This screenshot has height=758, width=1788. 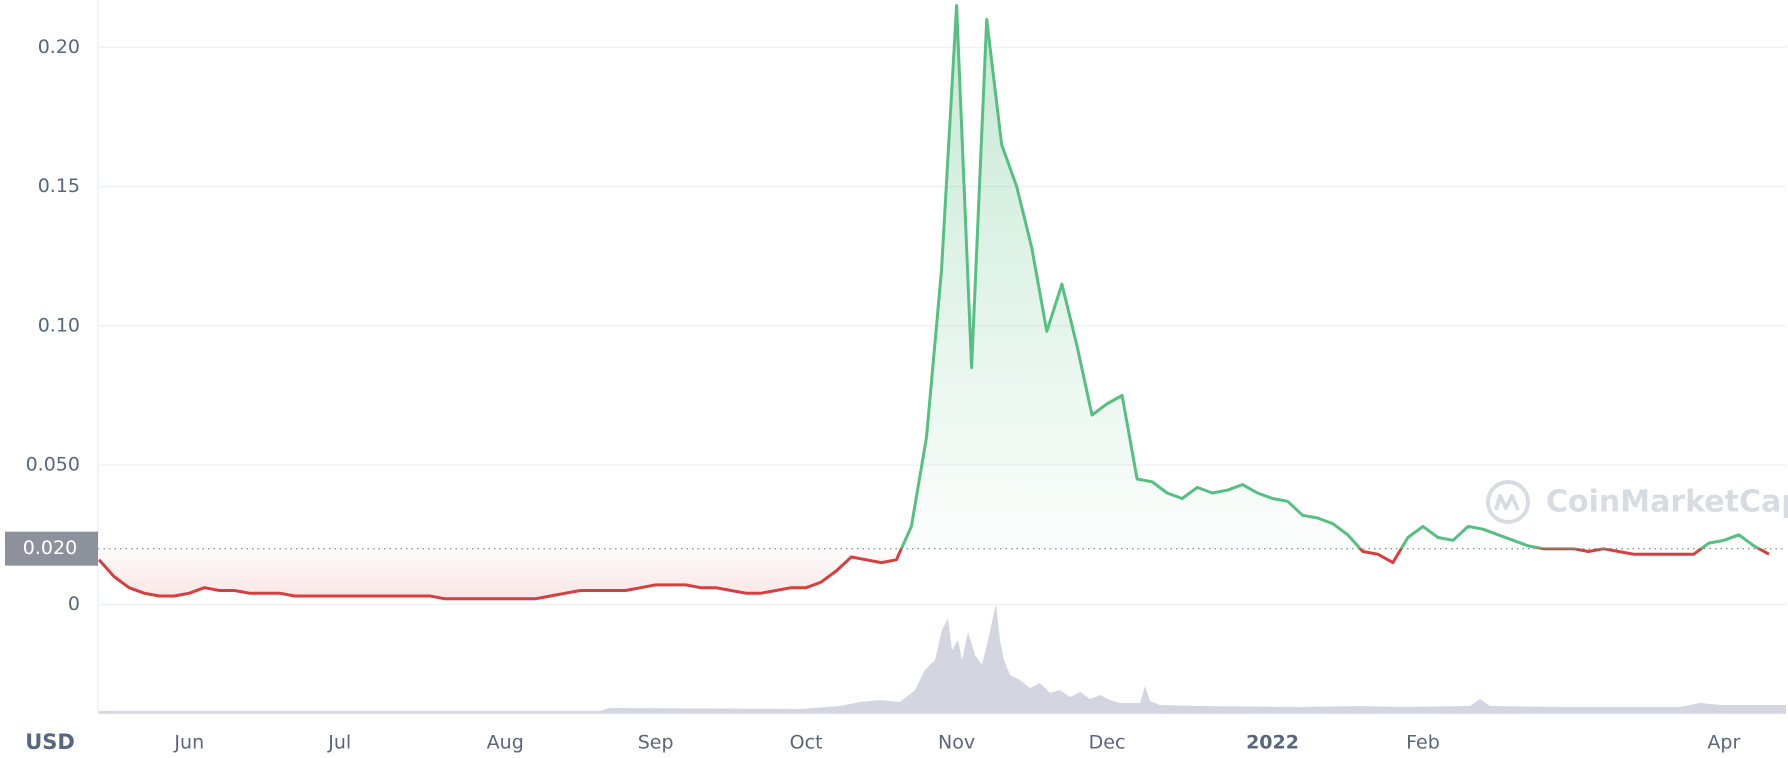 I want to click on watermark: CoinMarketCap, so click(x=1637, y=502).